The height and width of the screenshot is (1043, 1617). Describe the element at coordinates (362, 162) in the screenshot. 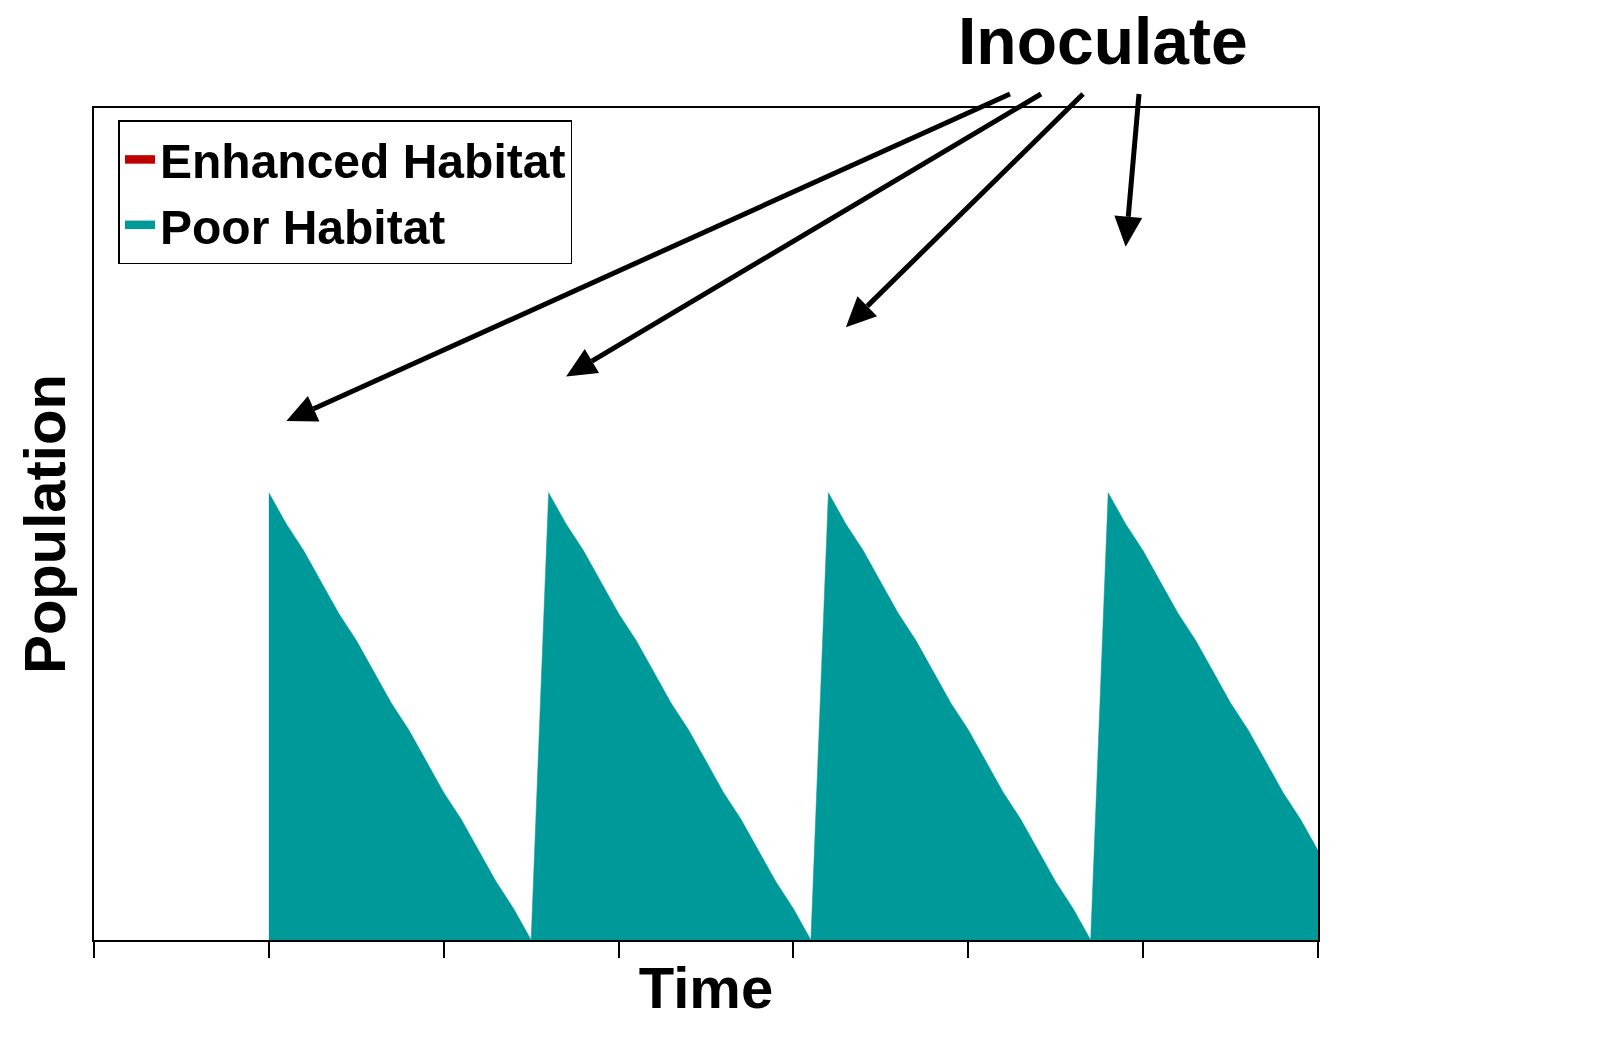

I see `legend-label: Enhanced Habitat` at that location.